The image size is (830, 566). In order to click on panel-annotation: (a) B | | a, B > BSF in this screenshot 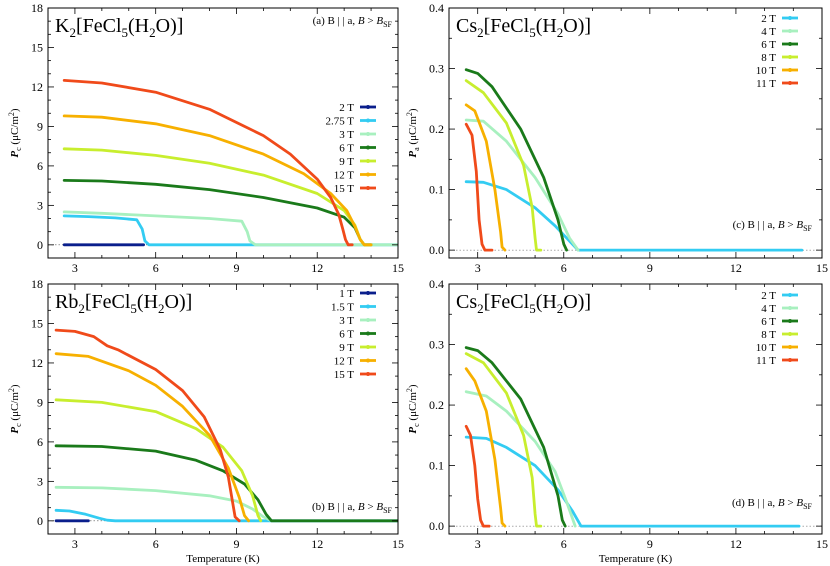, I will do `click(353, 22)`.